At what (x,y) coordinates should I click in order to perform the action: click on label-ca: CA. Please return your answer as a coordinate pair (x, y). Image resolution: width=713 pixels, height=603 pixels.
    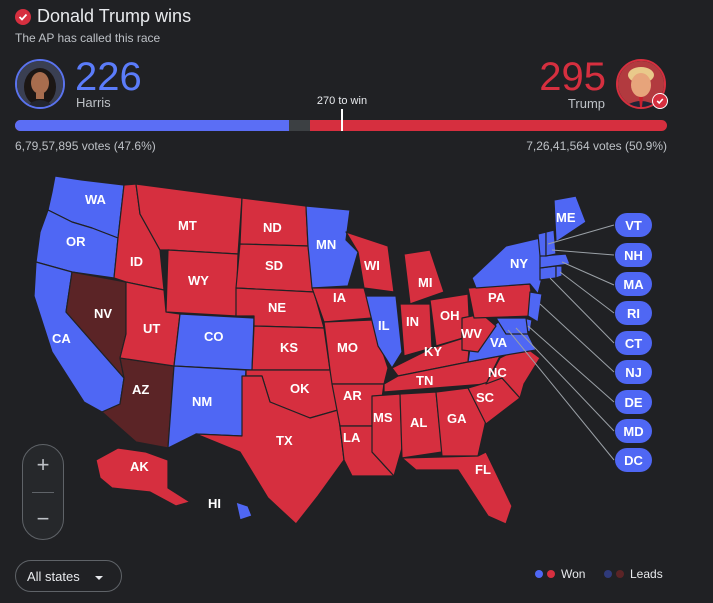
    Looking at the image, I should click on (61, 338).